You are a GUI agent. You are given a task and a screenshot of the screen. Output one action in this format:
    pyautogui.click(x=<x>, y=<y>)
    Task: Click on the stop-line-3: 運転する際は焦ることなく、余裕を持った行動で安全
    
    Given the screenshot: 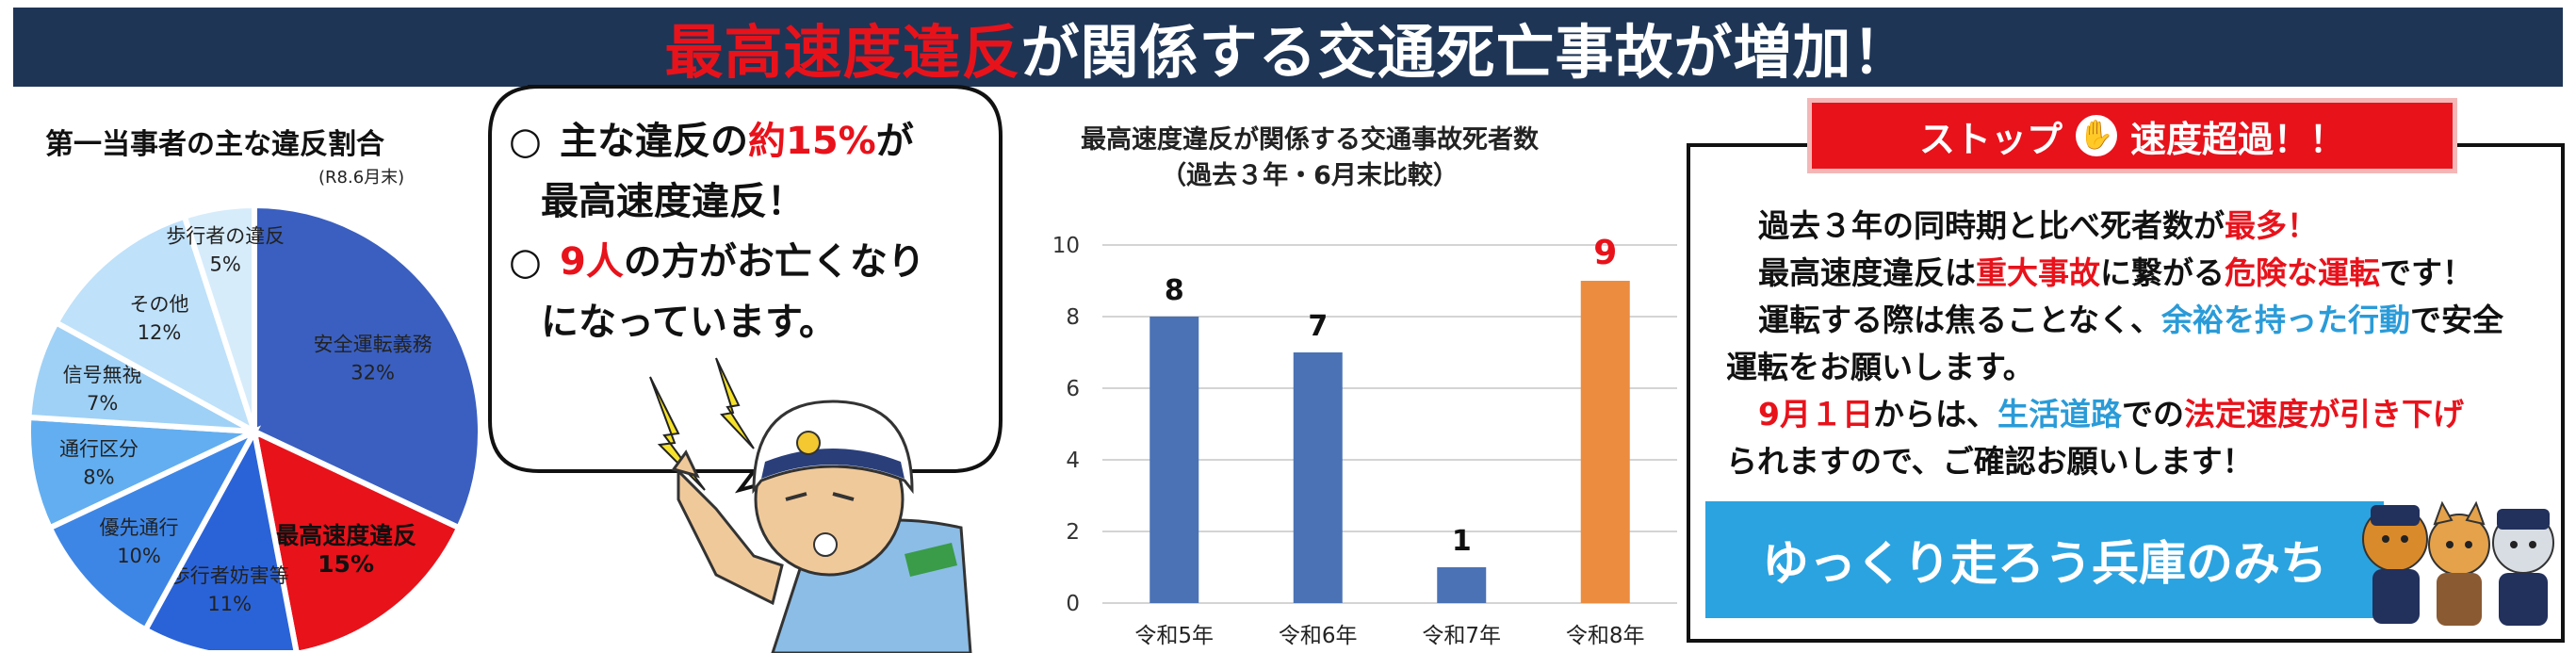 What is the action you would take?
    pyautogui.click(x=2131, y=320)
    